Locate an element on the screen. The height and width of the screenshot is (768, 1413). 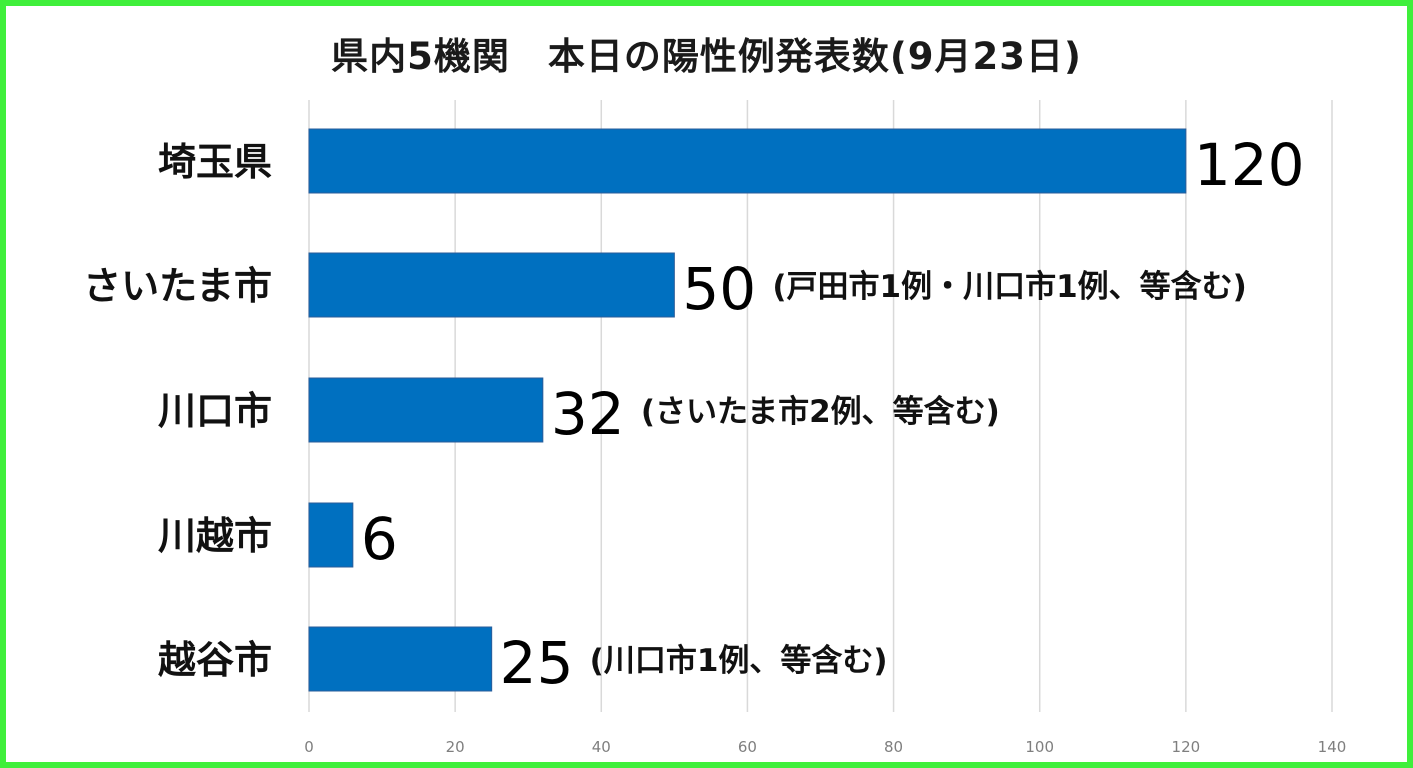
x-tick-label: 20 is located at coordinates (455, 747).